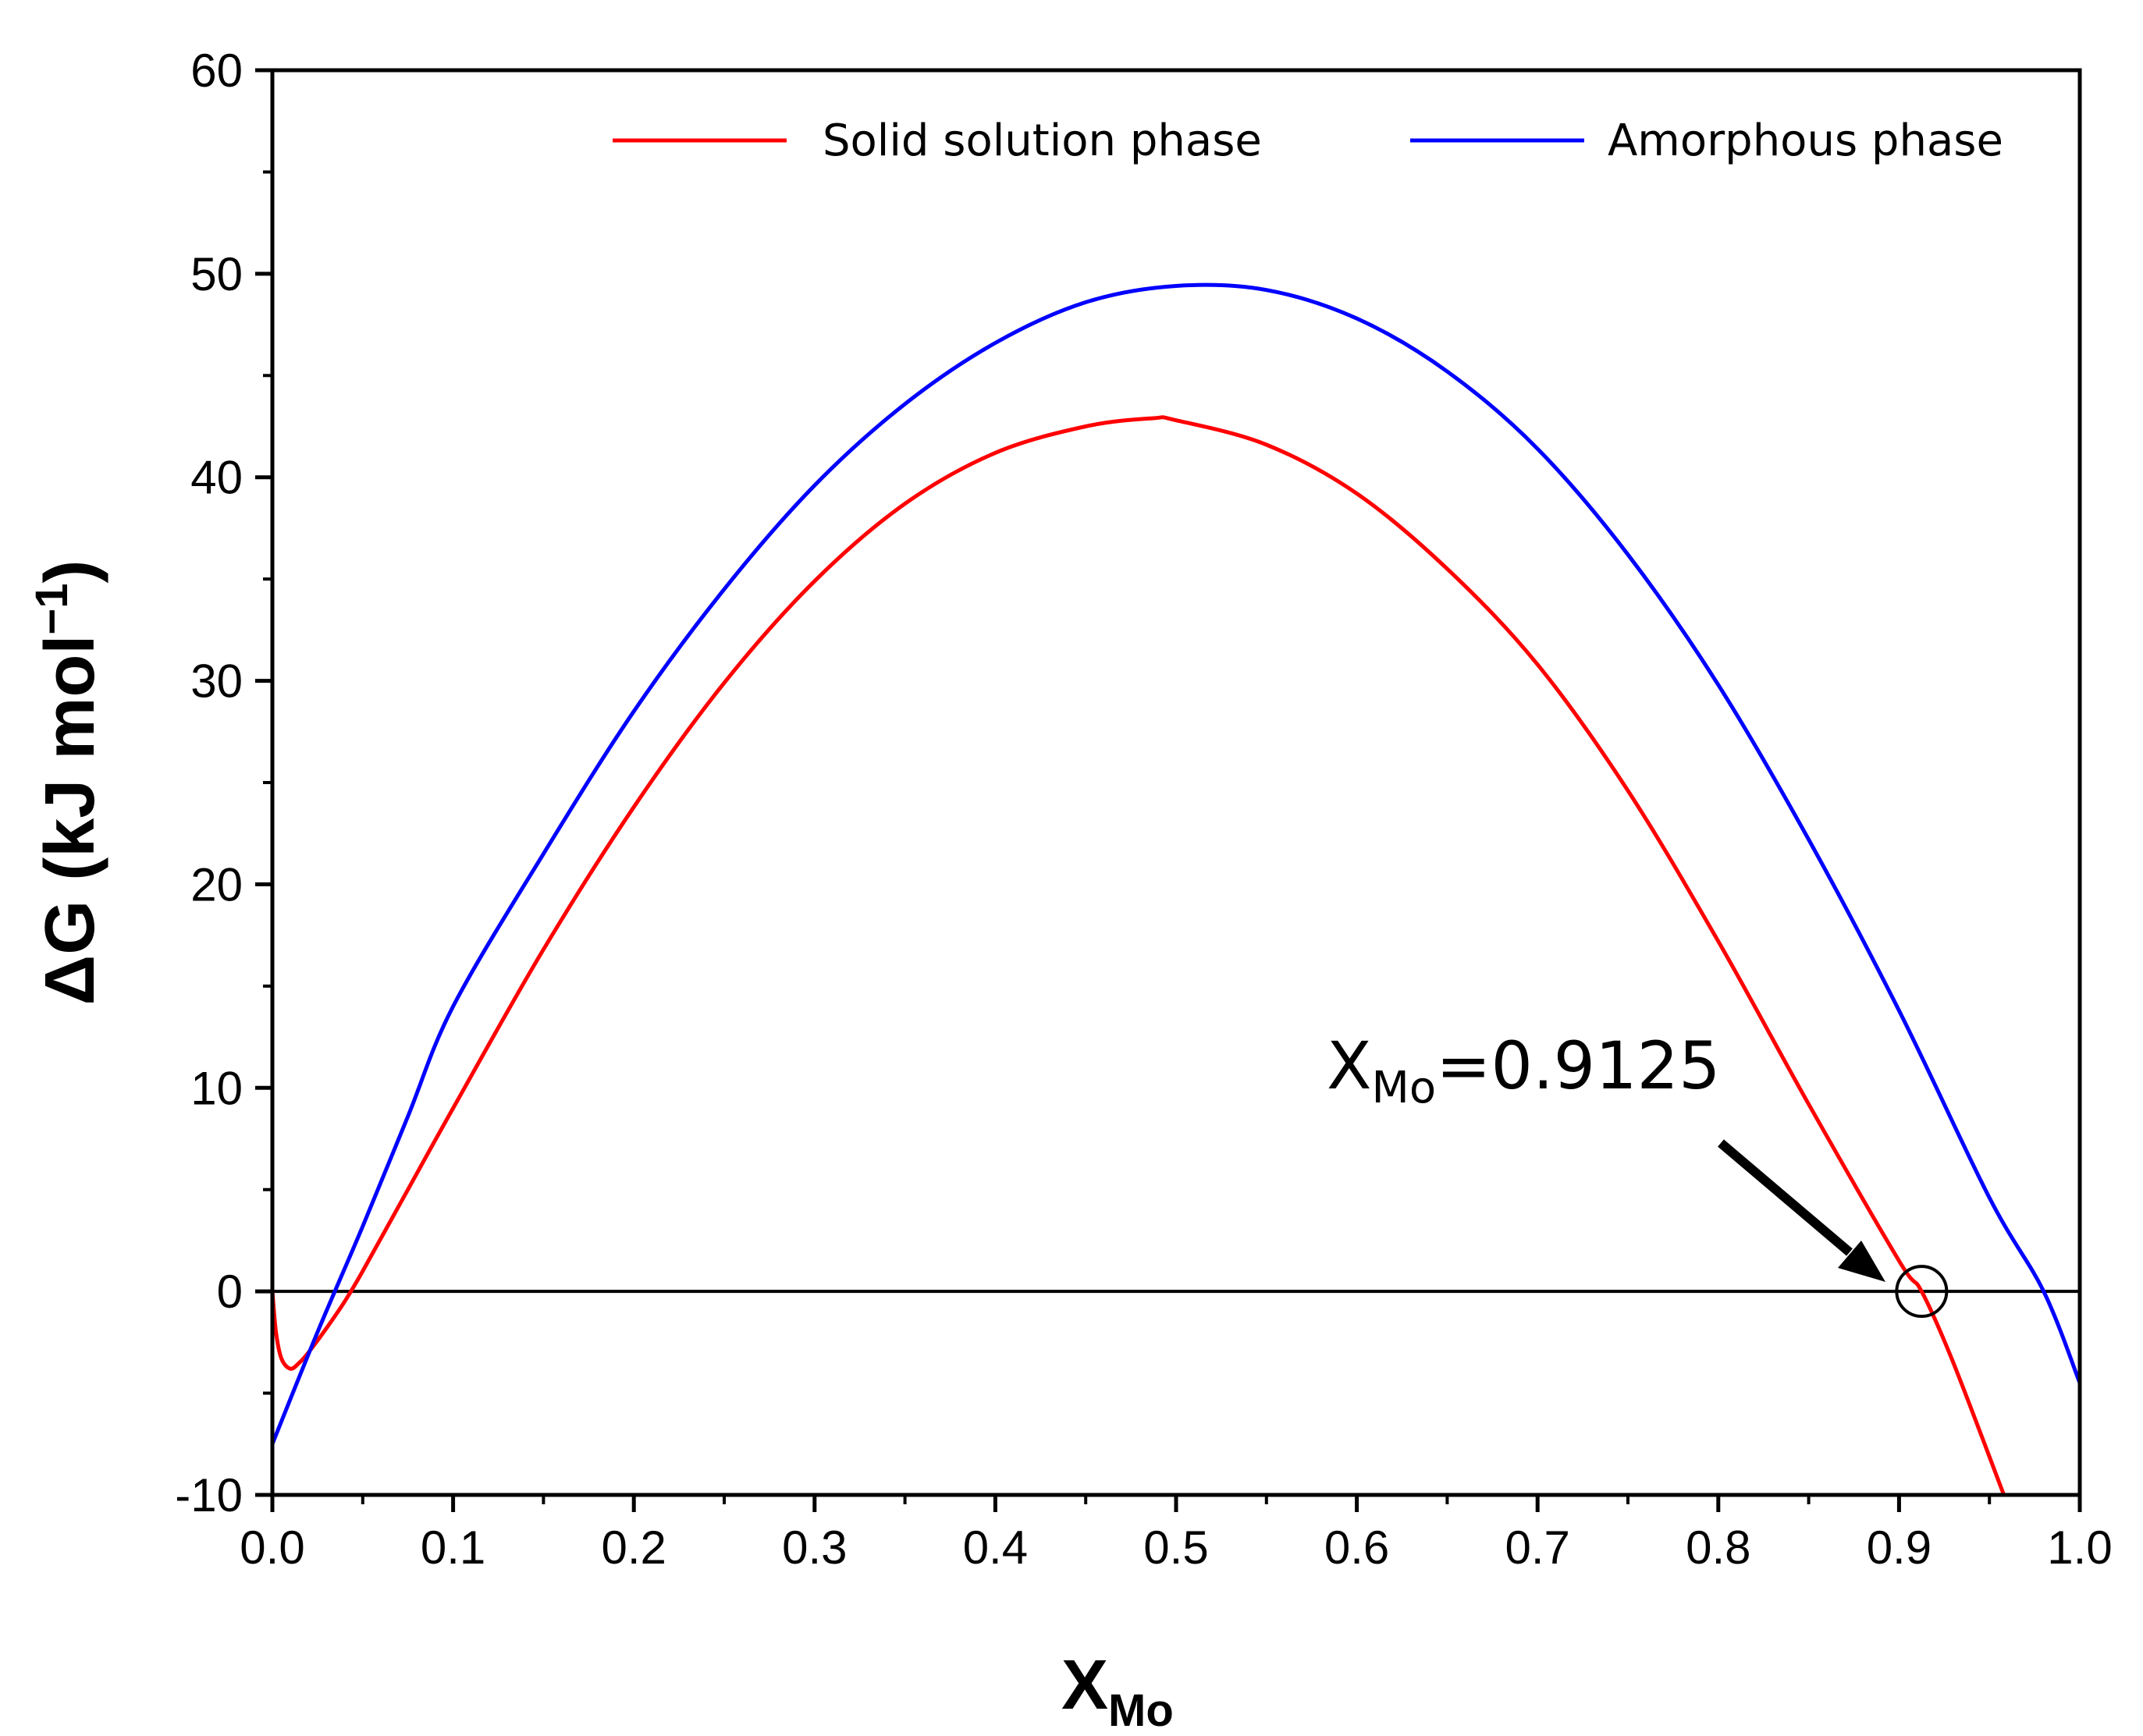  I want to click on x-tick-label: 0.3, so click(814, 1547).